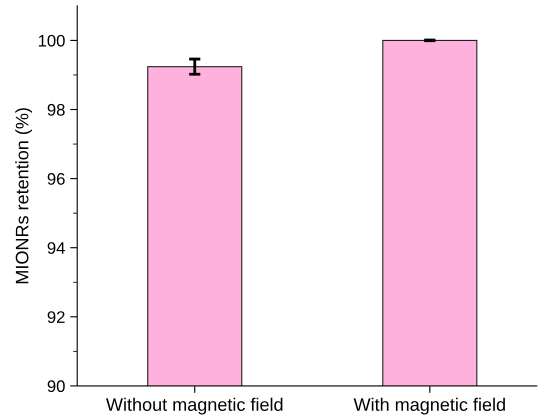 The height and width of the screenshot is (419, 540). What do you see at coordinates (56, 317) in the screenshot?
I see `y-tick-label: 92` at bounding box center [56, 317].